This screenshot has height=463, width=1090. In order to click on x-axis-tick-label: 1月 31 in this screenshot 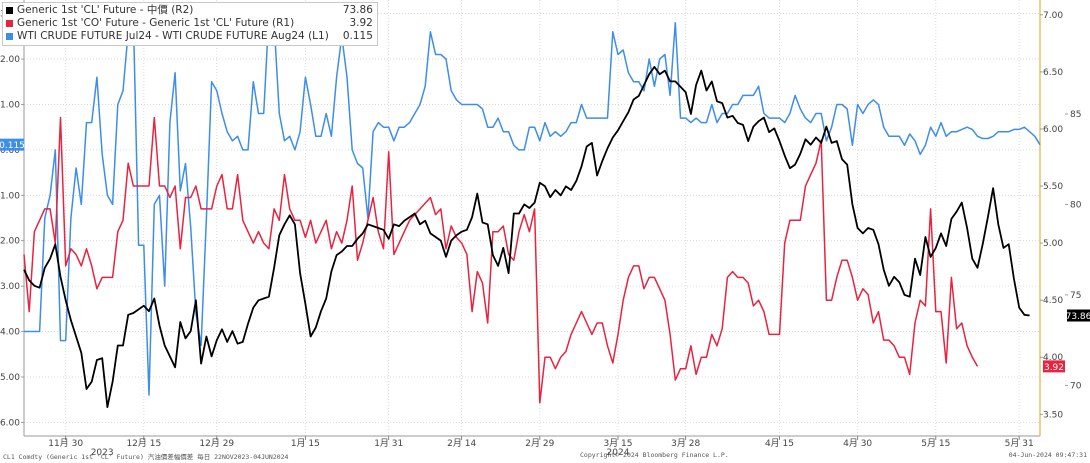, I will do `click(388, 443)`.